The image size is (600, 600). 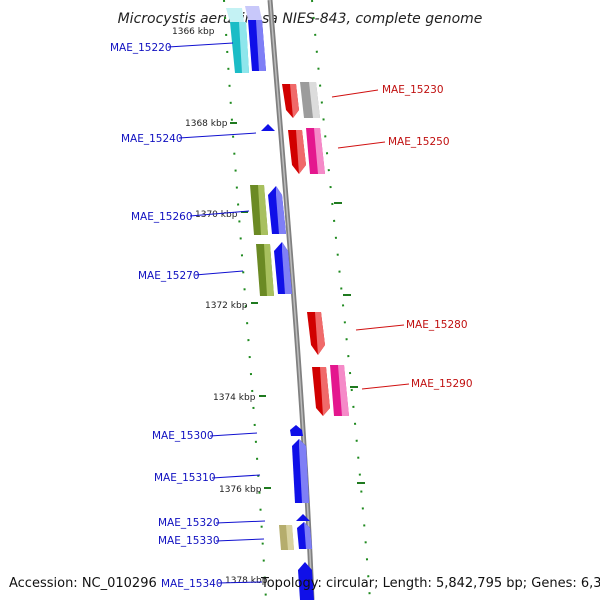 I want to click on inner-tick-track, so click(x=245, y=300).